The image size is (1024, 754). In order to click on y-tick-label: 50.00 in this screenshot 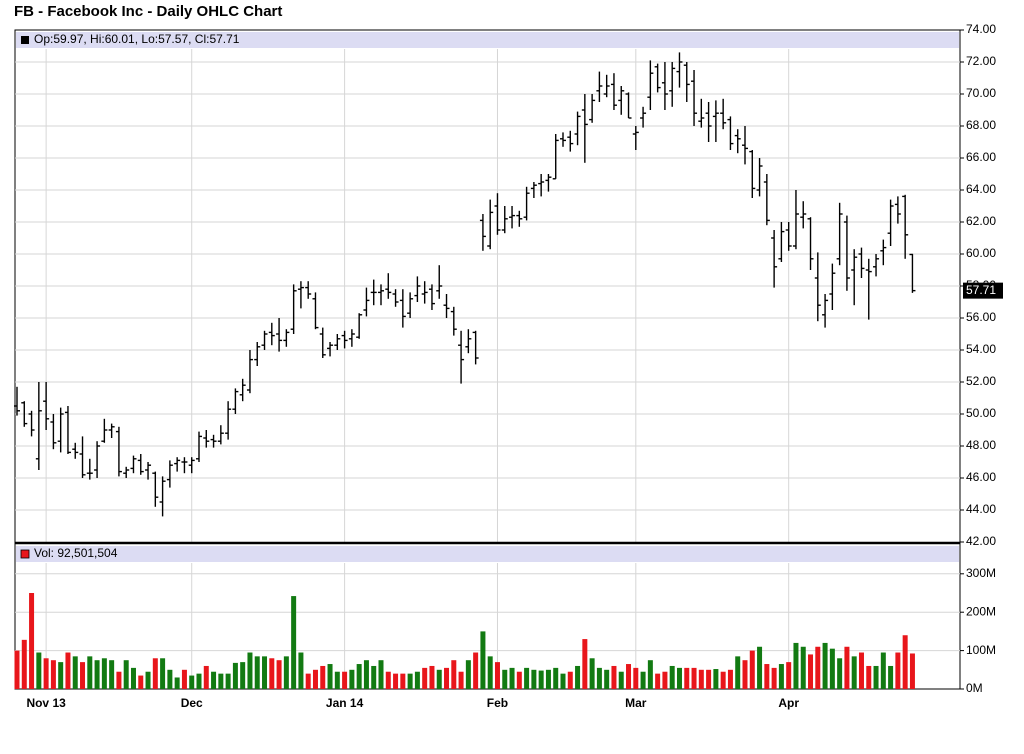, I will do `click(981, 413)`.